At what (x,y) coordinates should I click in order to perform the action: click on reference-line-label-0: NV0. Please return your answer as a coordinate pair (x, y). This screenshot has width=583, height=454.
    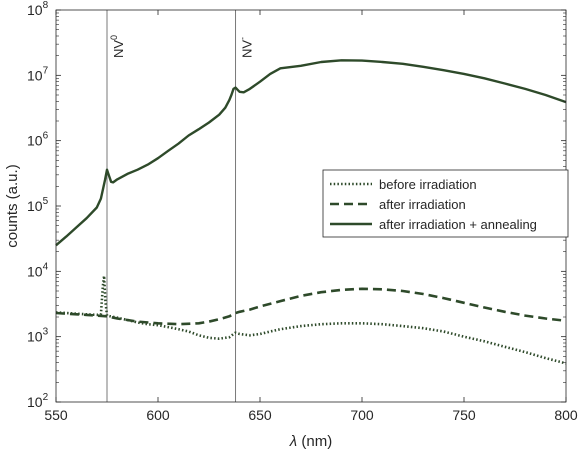
    Looking at the image, I should click on (117, 46).